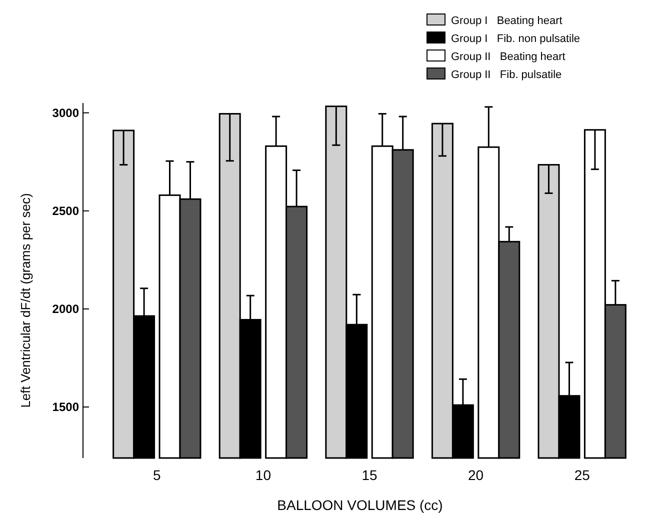 This screenshot has width=645, height=526. Describe the element at coordinates (476, 475) in the screenshot. I see `x-tick-label: 20` at that location.